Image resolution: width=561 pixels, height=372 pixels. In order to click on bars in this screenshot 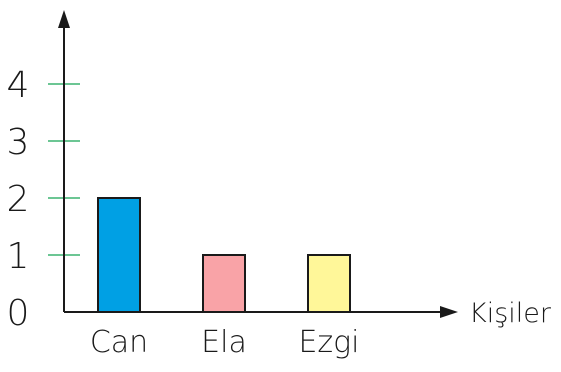, I will do `click(224, 255)`.